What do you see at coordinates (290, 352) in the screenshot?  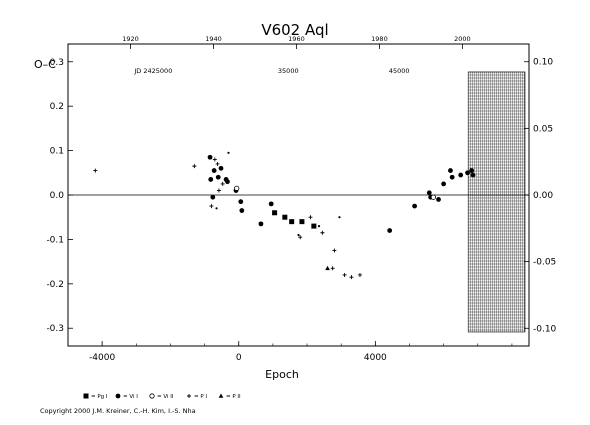 I see `x-axis: -4000 0 4000` at bounding box center [290, 352].